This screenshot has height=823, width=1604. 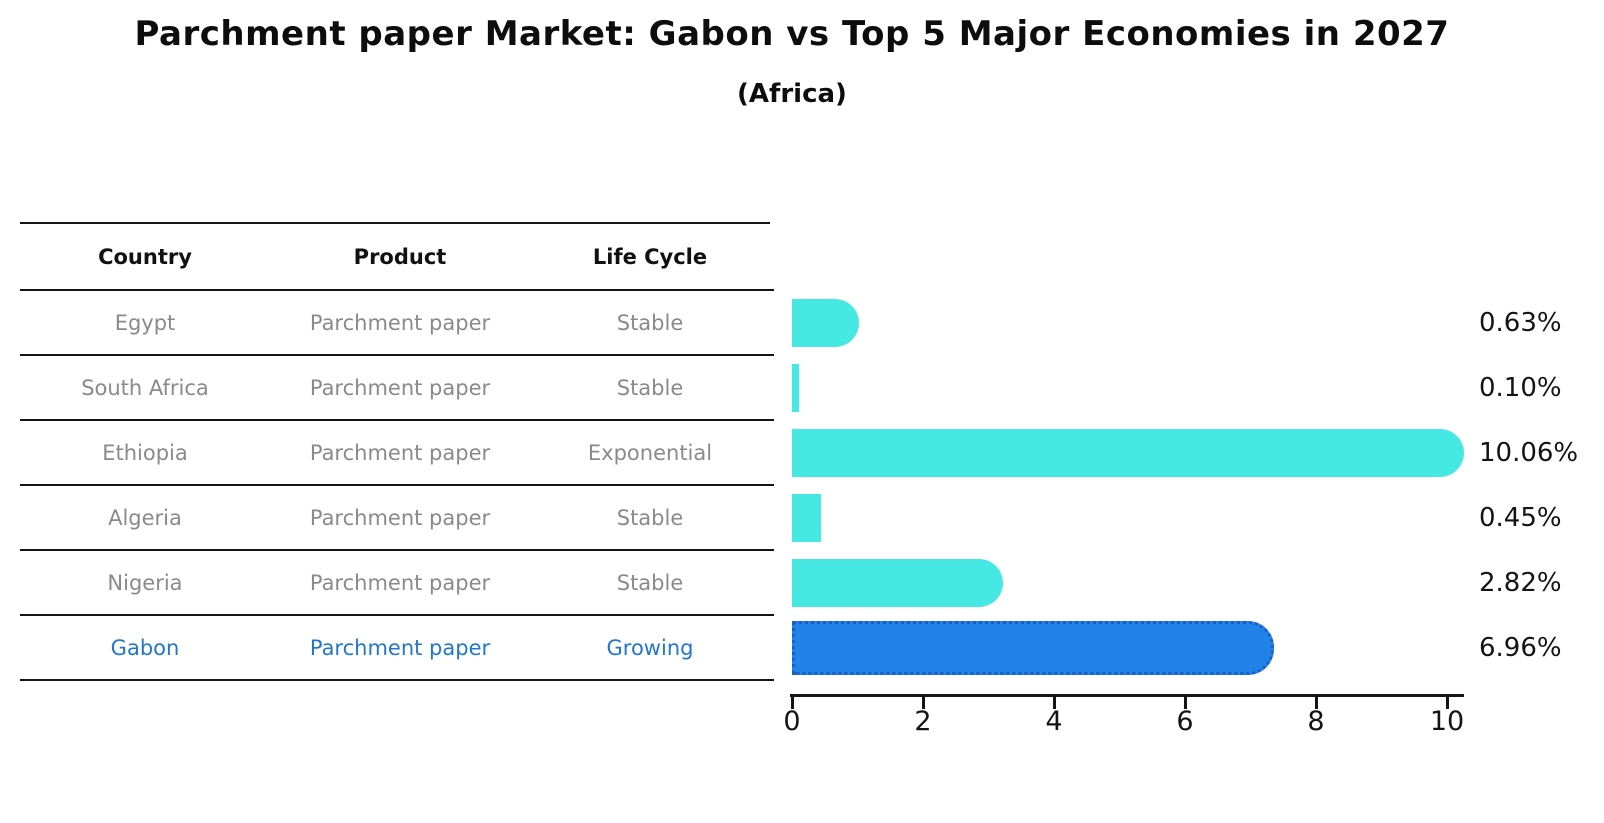 I want to click on value-label-algeria: 0.45%, so click(x=1520, y=517).